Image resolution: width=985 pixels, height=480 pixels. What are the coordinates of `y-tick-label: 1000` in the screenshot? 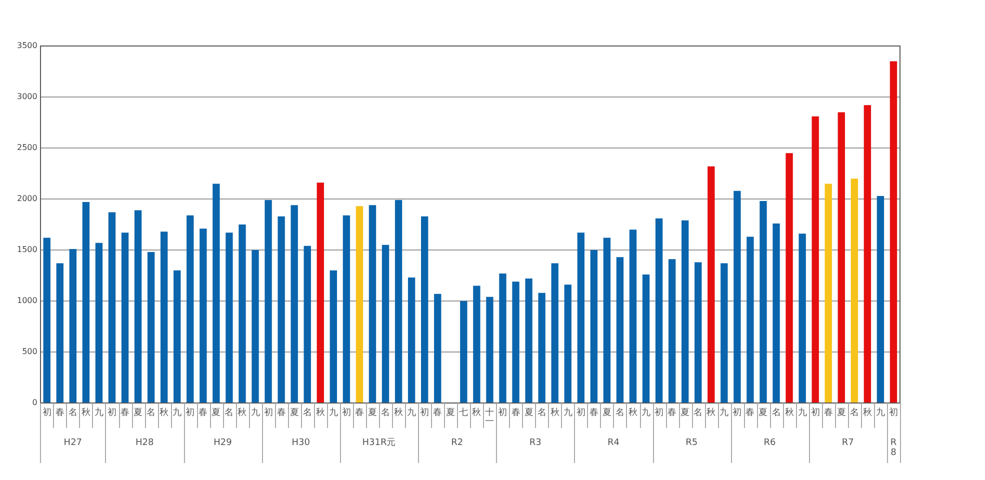 It's located at (27, 301).